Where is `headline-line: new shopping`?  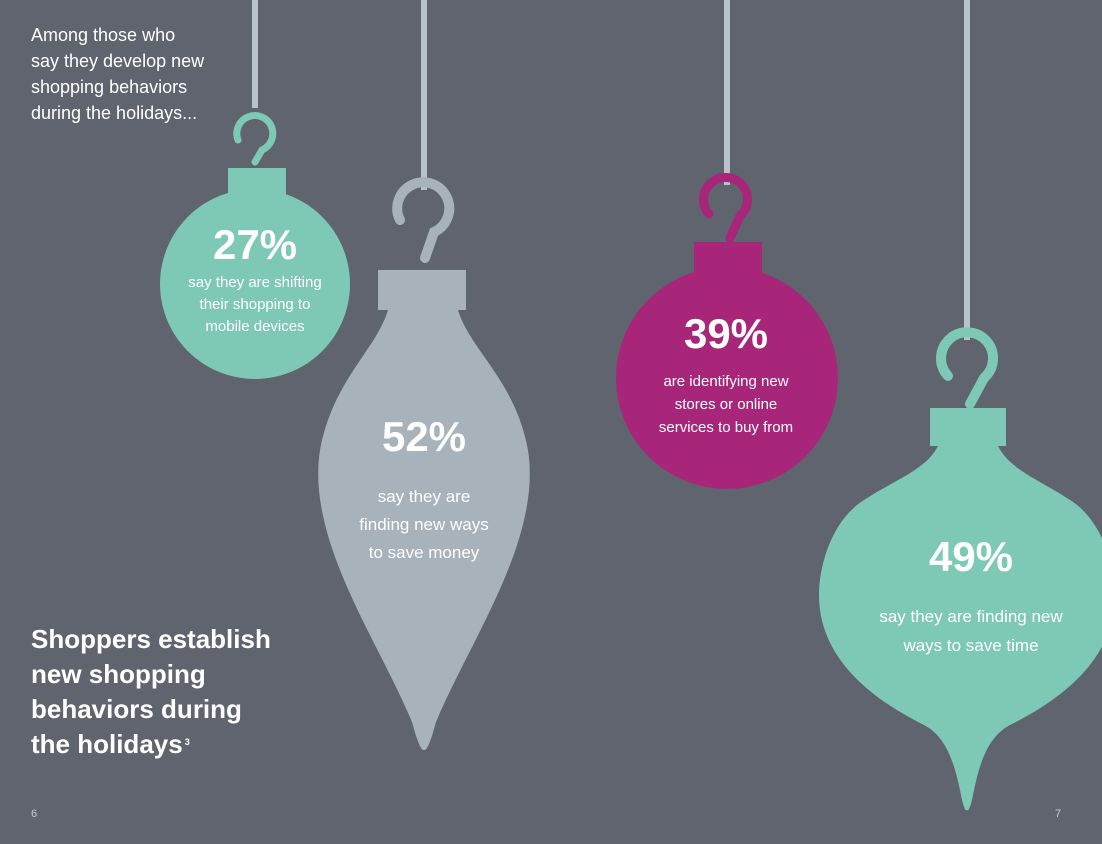 headline-line: new shopping is located at coordinates (118, 674).